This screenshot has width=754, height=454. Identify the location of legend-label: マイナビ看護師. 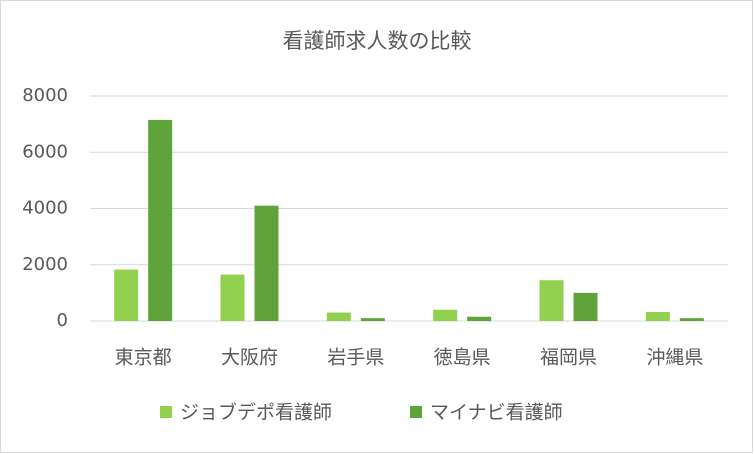
(496, 413).